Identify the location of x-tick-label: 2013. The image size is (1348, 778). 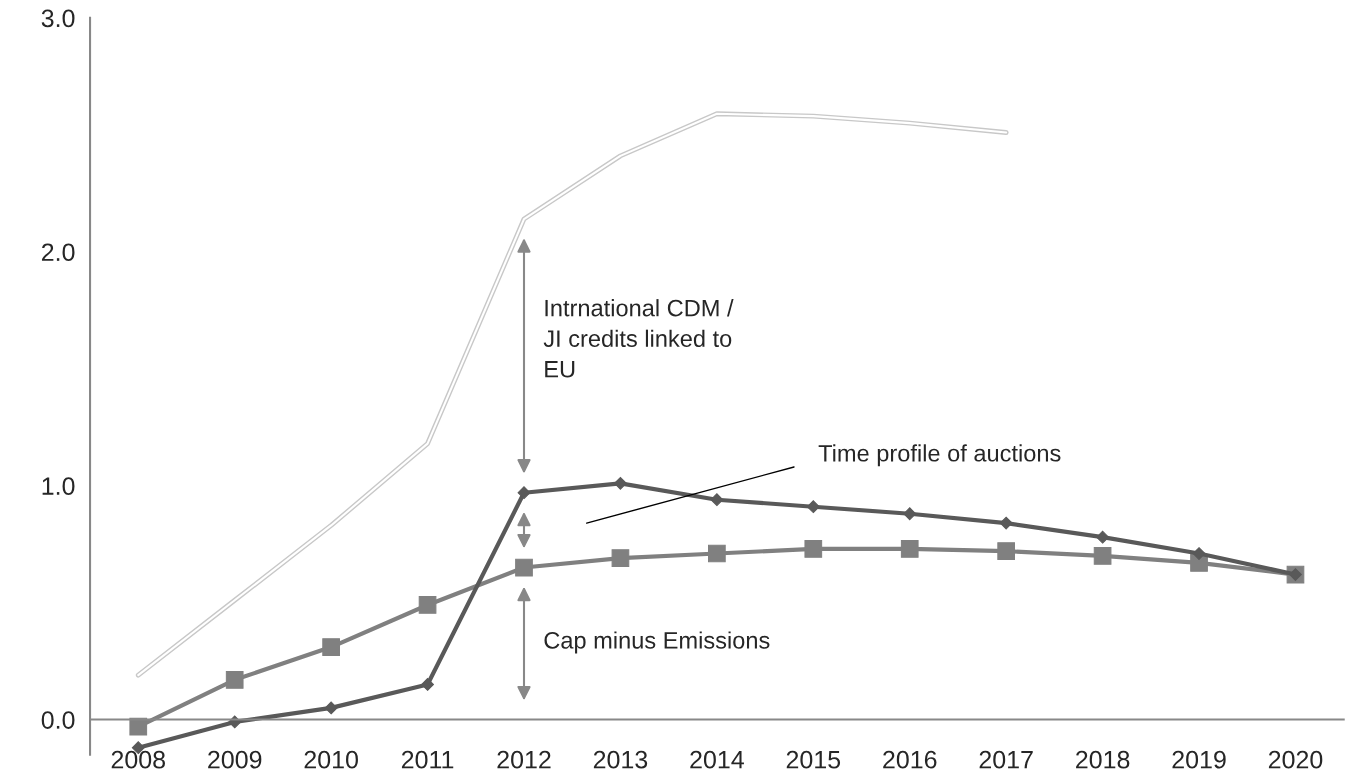
(620, 759).